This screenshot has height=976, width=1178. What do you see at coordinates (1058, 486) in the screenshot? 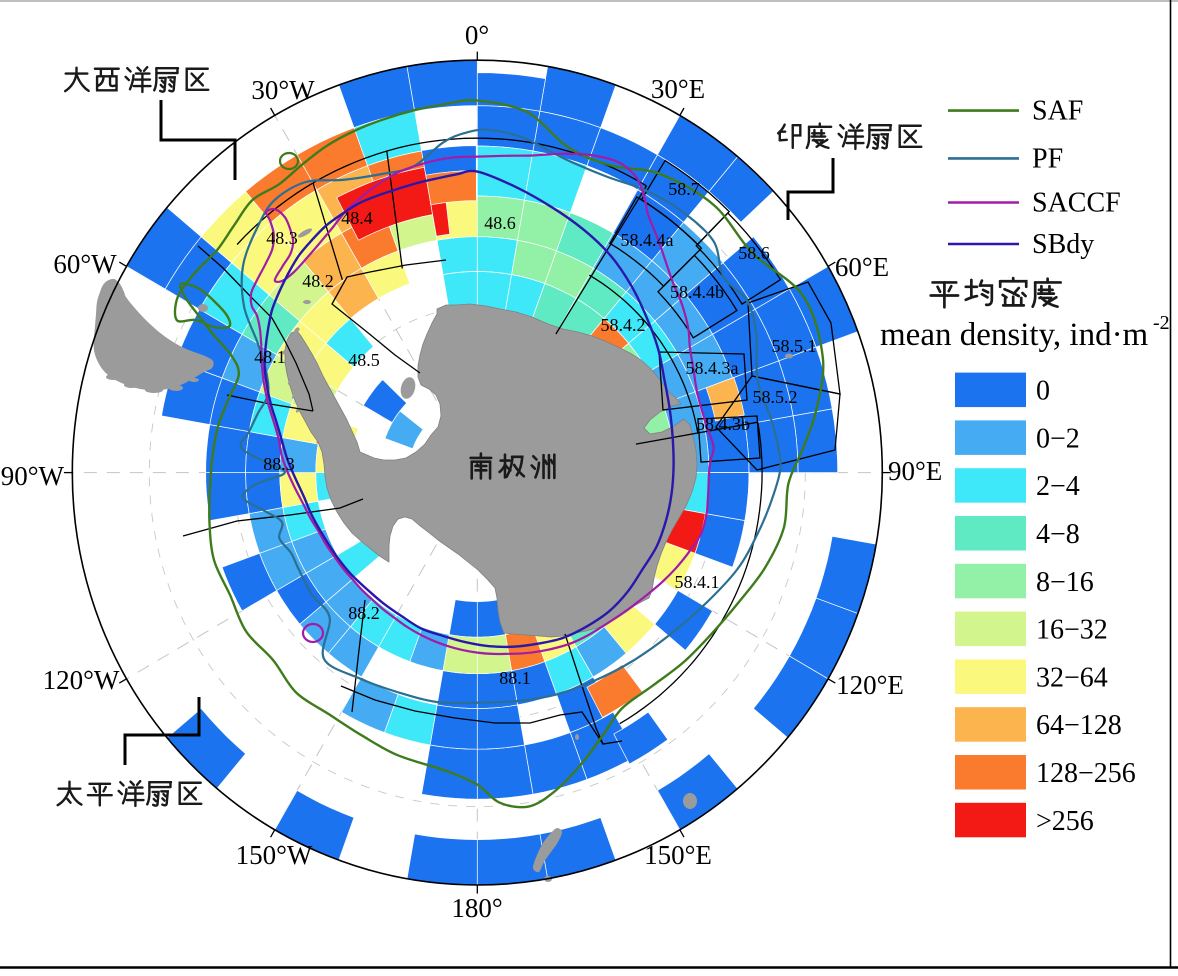
I see `svg-text: 2−4` at bounding box center [1058, 486].